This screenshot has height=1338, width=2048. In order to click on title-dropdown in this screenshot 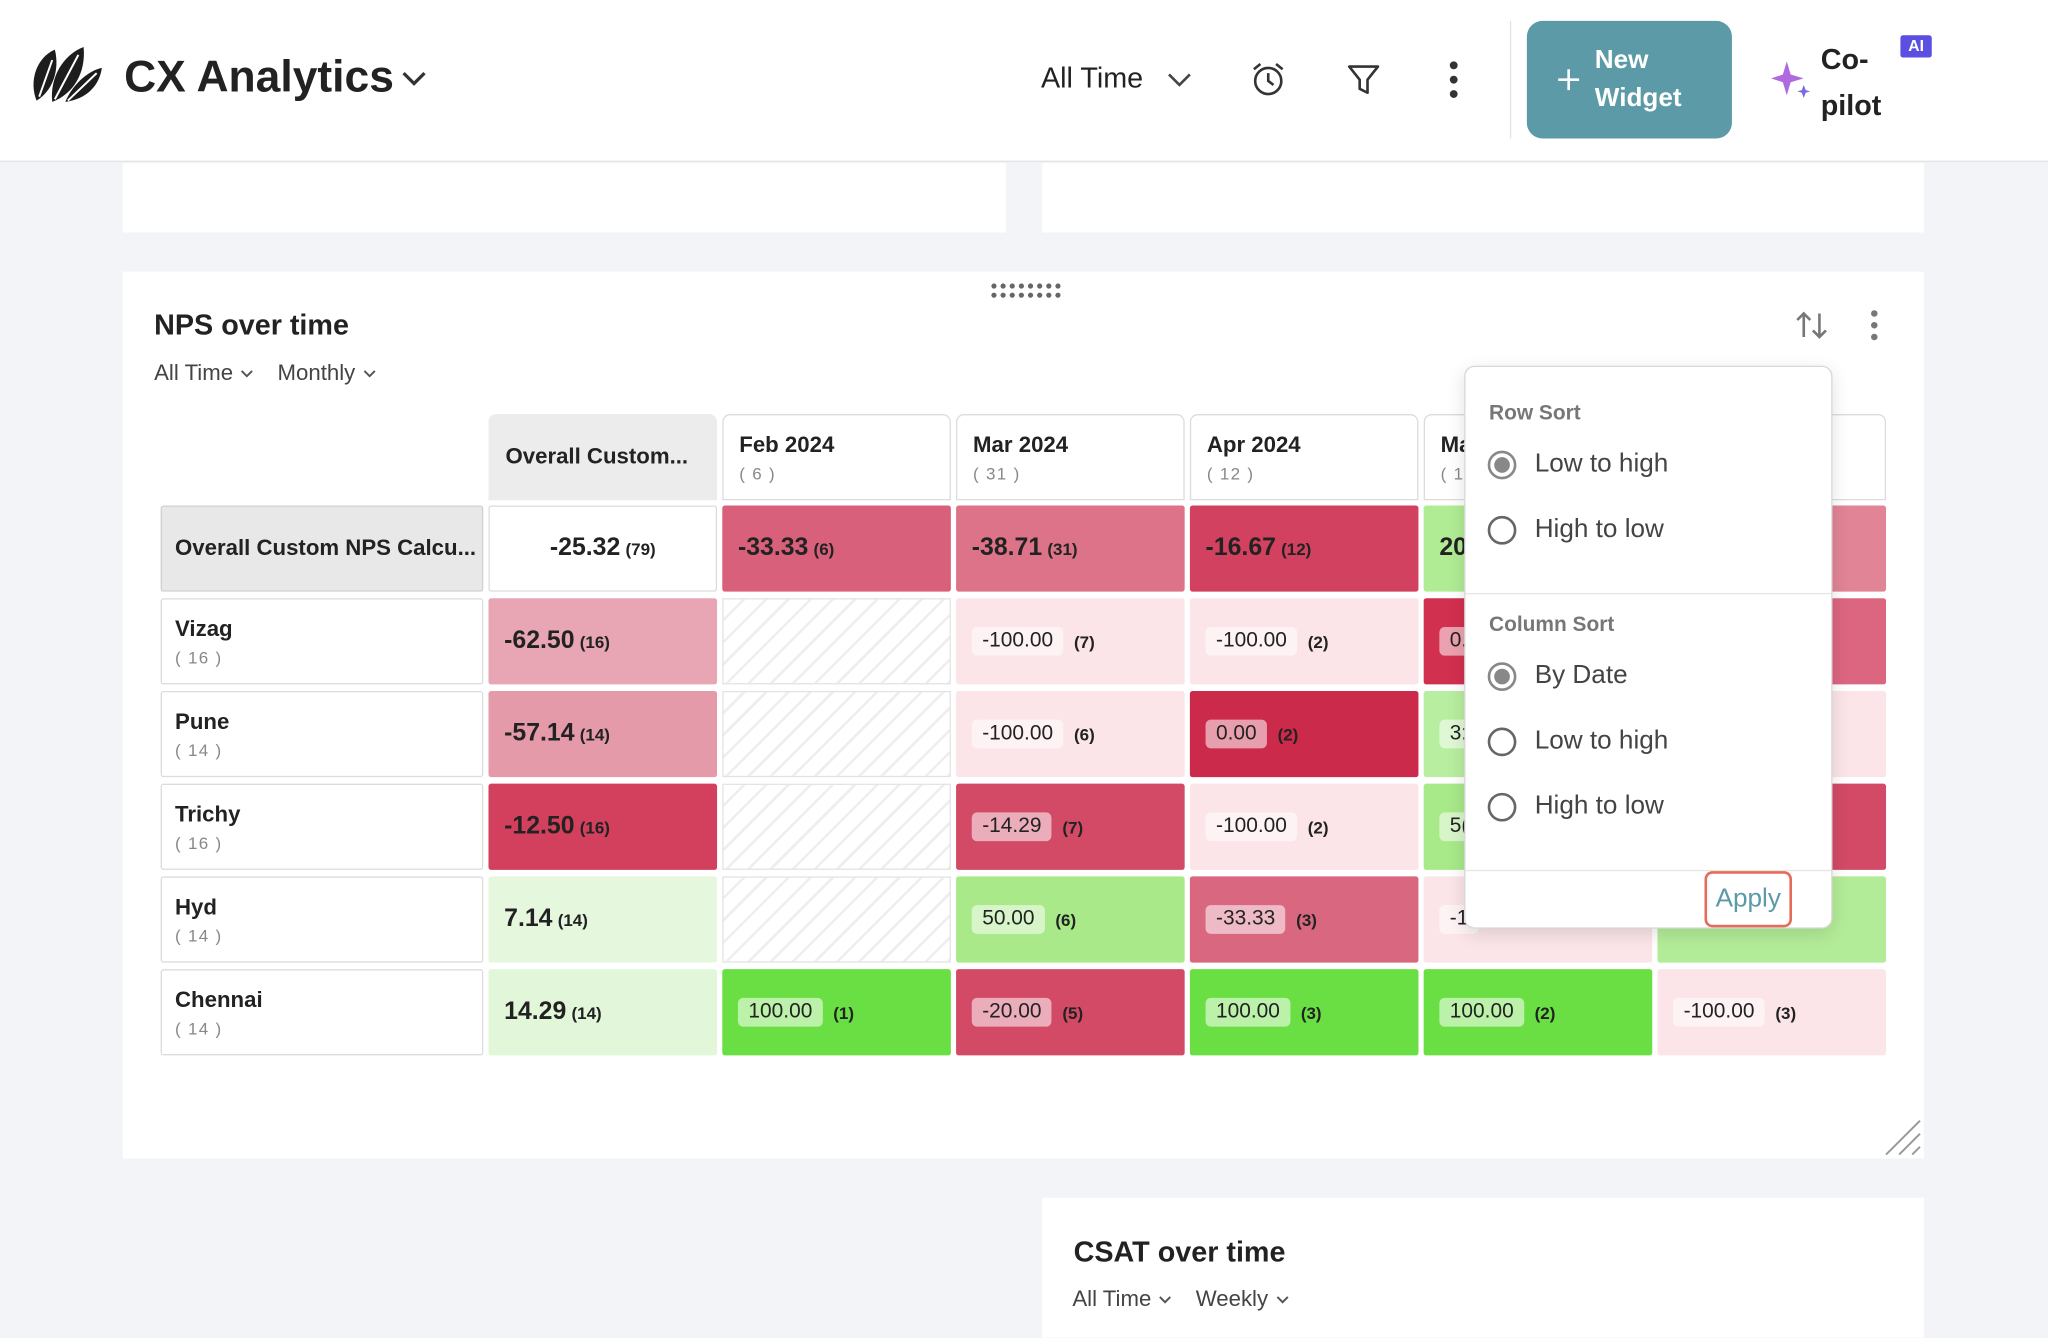, I will do `click(414, 78)`.